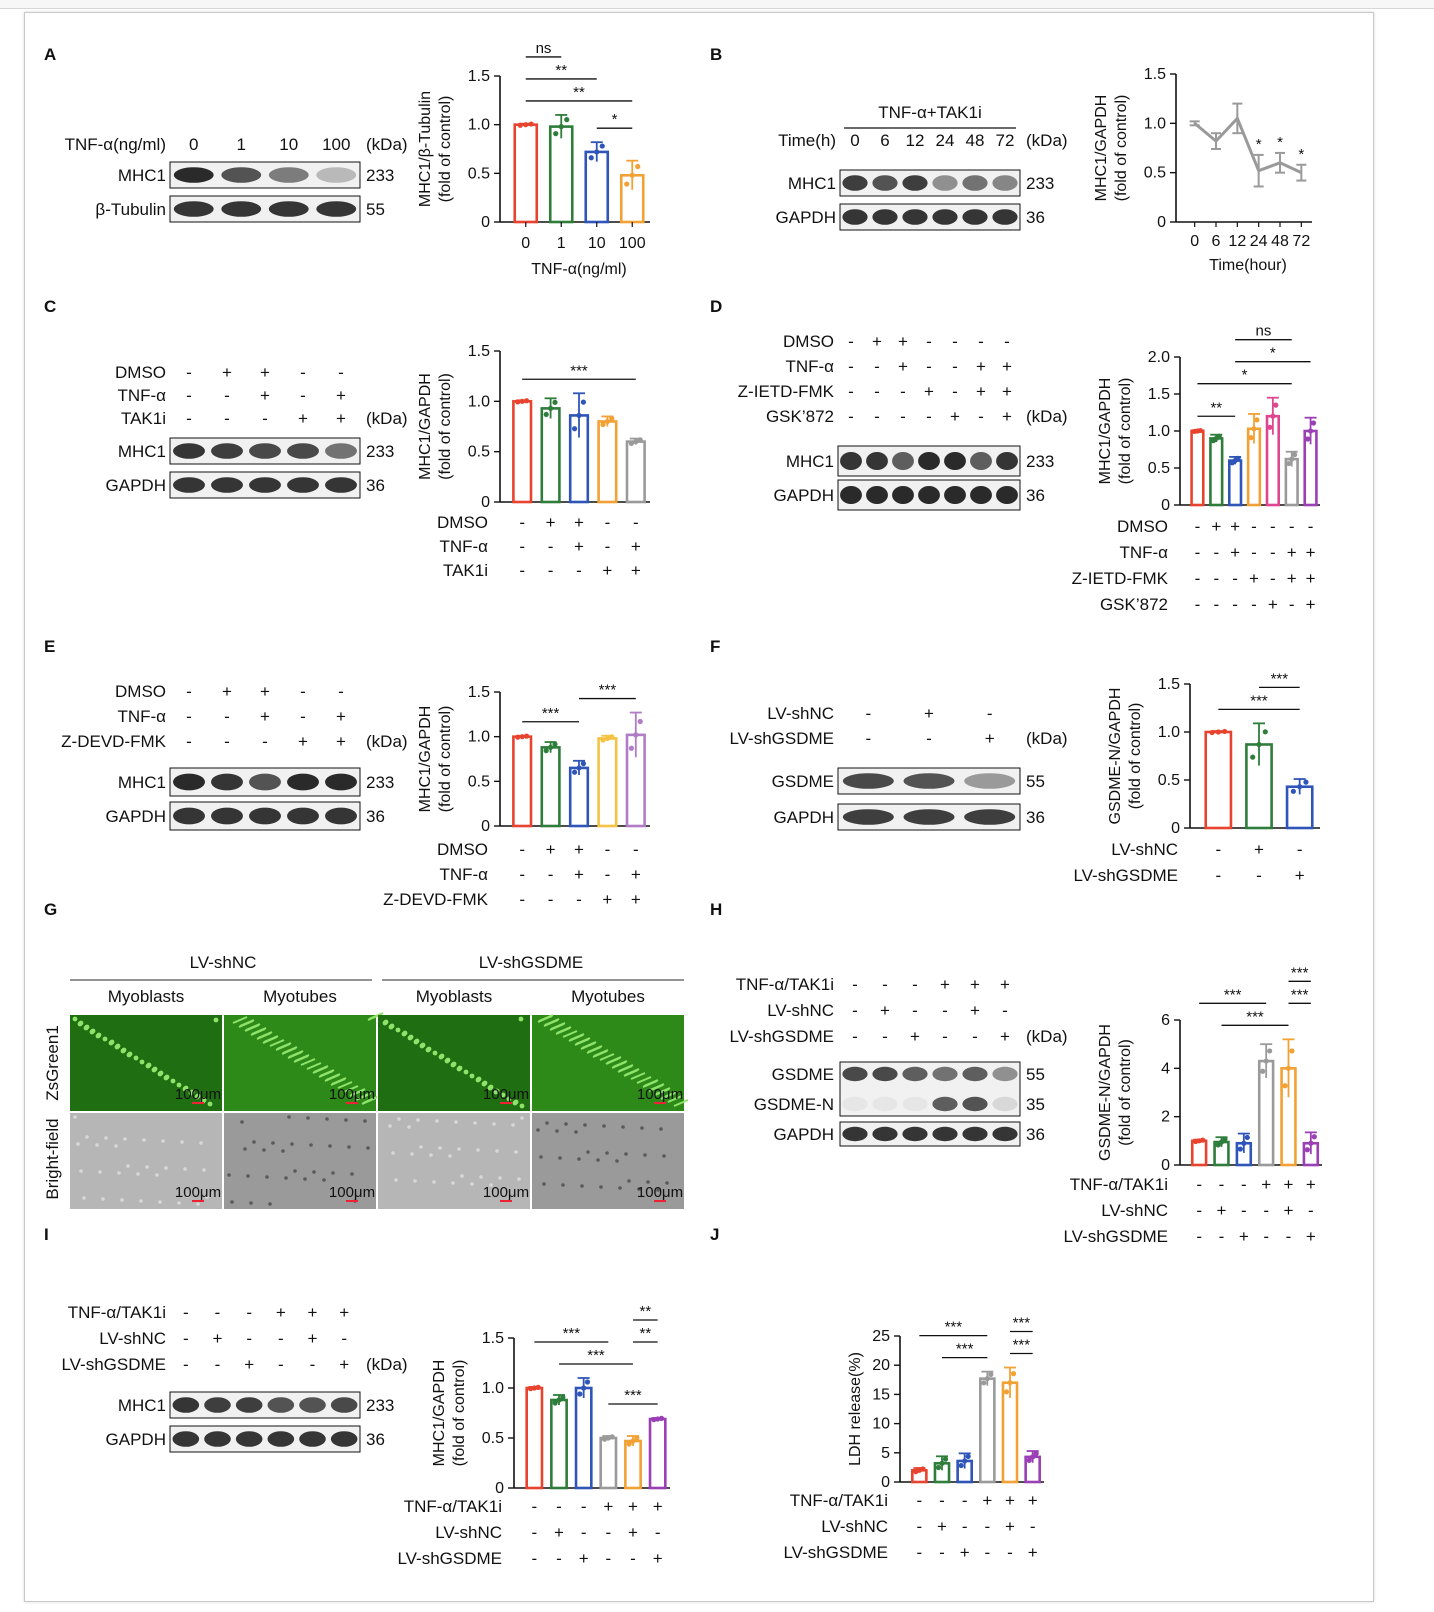  I want to click on kda-unit-label: (kDa), so click(1047, 738).